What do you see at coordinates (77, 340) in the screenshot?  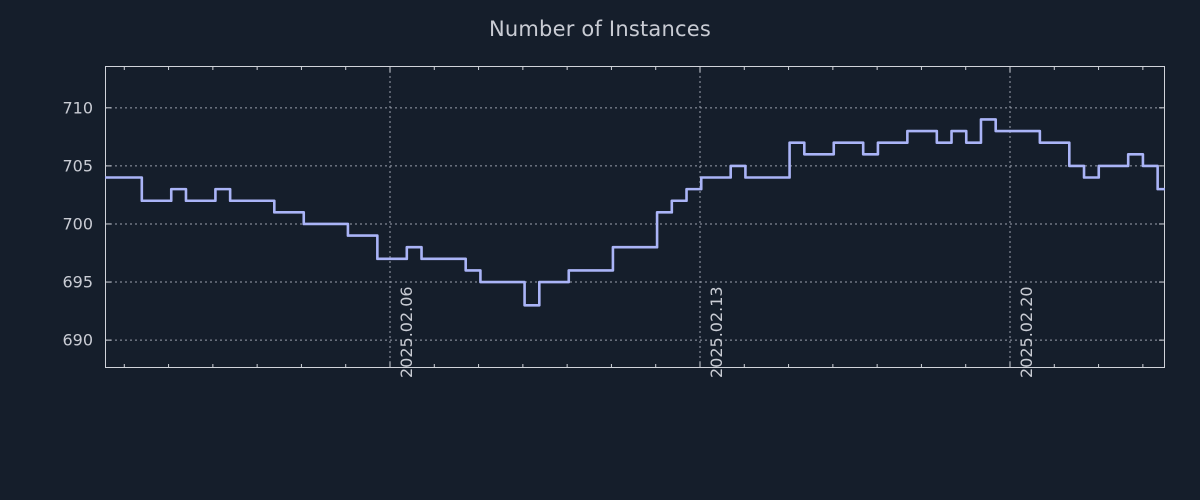 I see `y-tick-label: 690` at bounding box center [77, 340].